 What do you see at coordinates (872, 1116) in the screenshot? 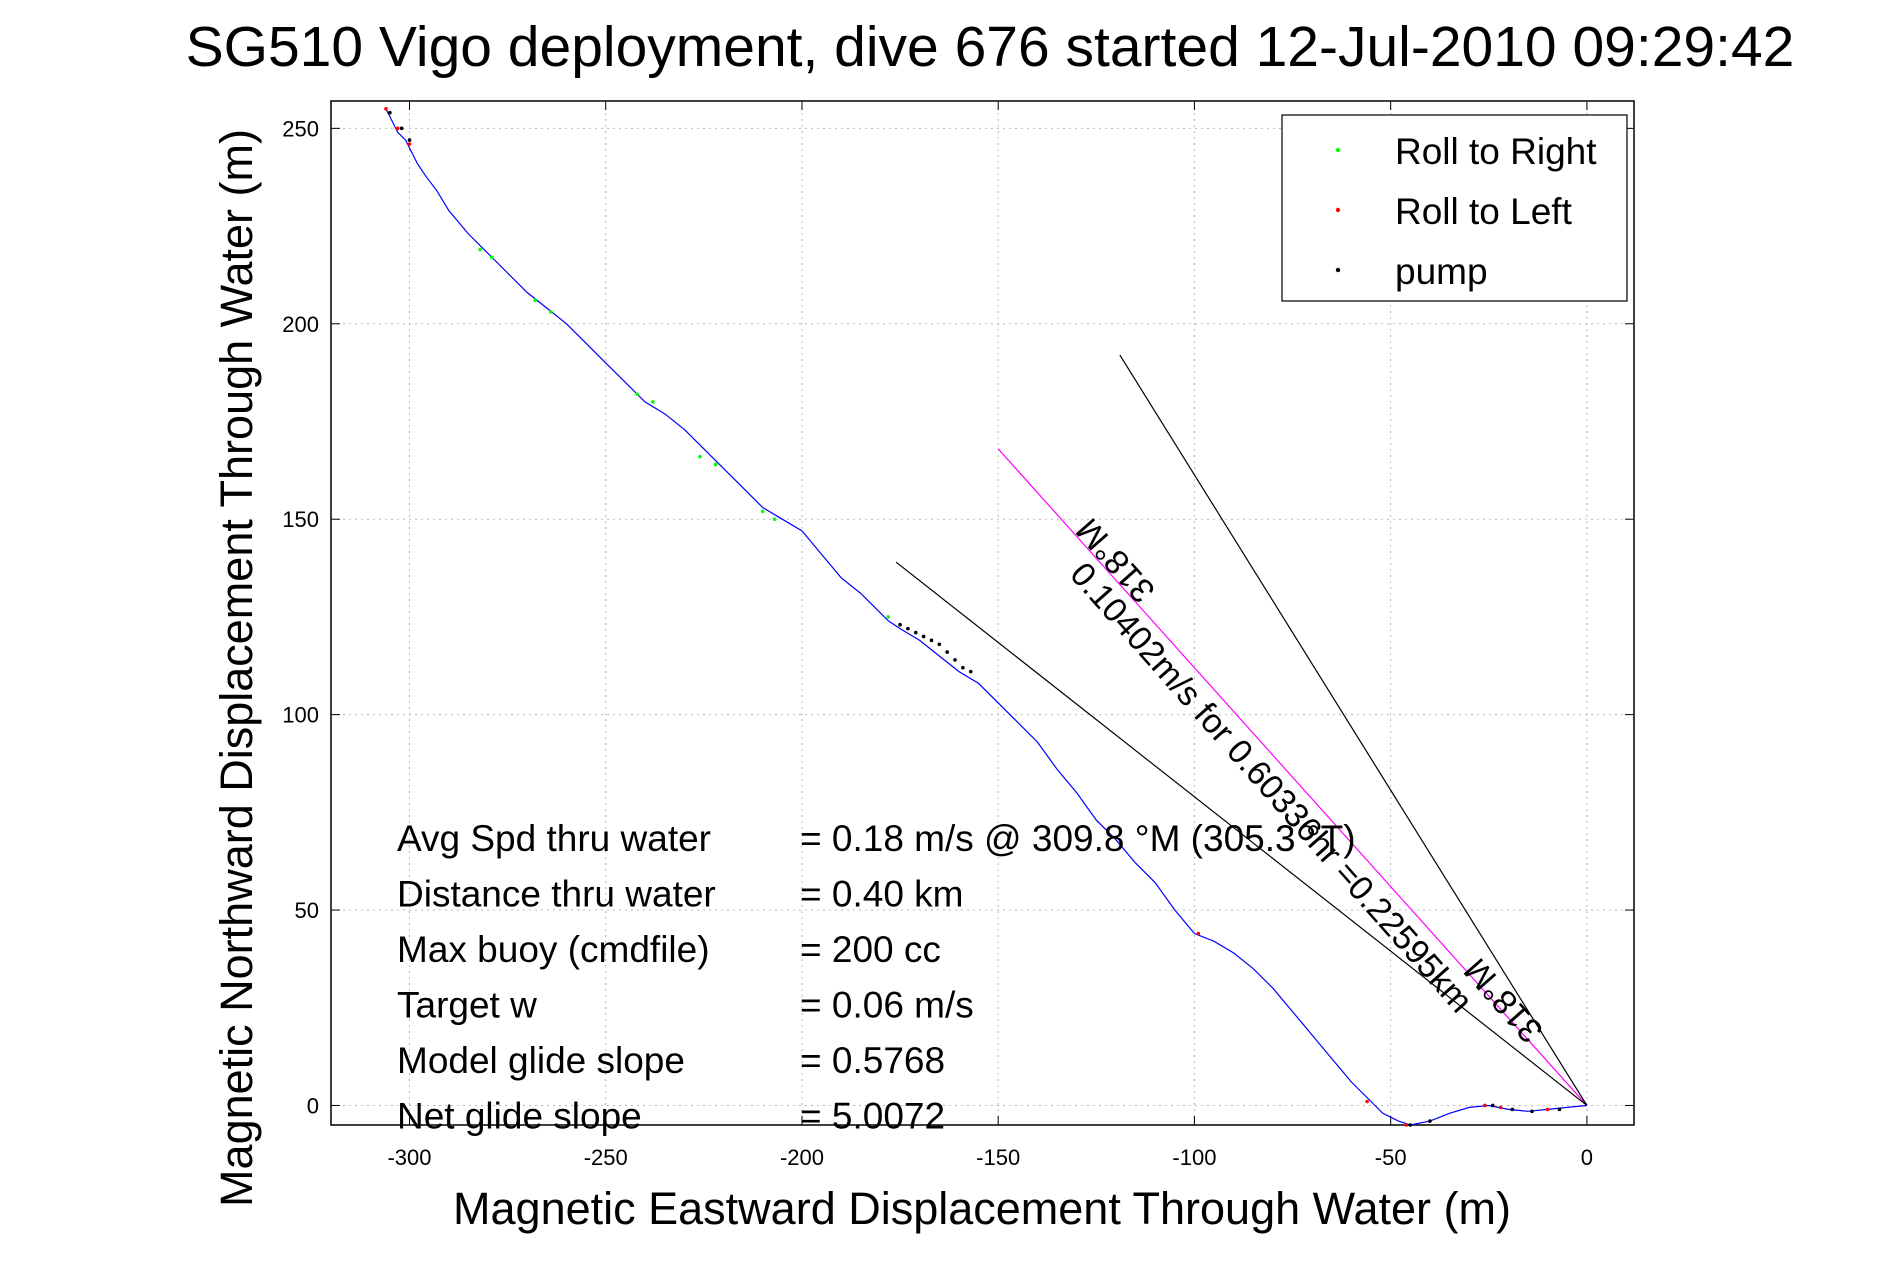
I see `stat-value: = 5.0072` at bounding box center [872, 1116].